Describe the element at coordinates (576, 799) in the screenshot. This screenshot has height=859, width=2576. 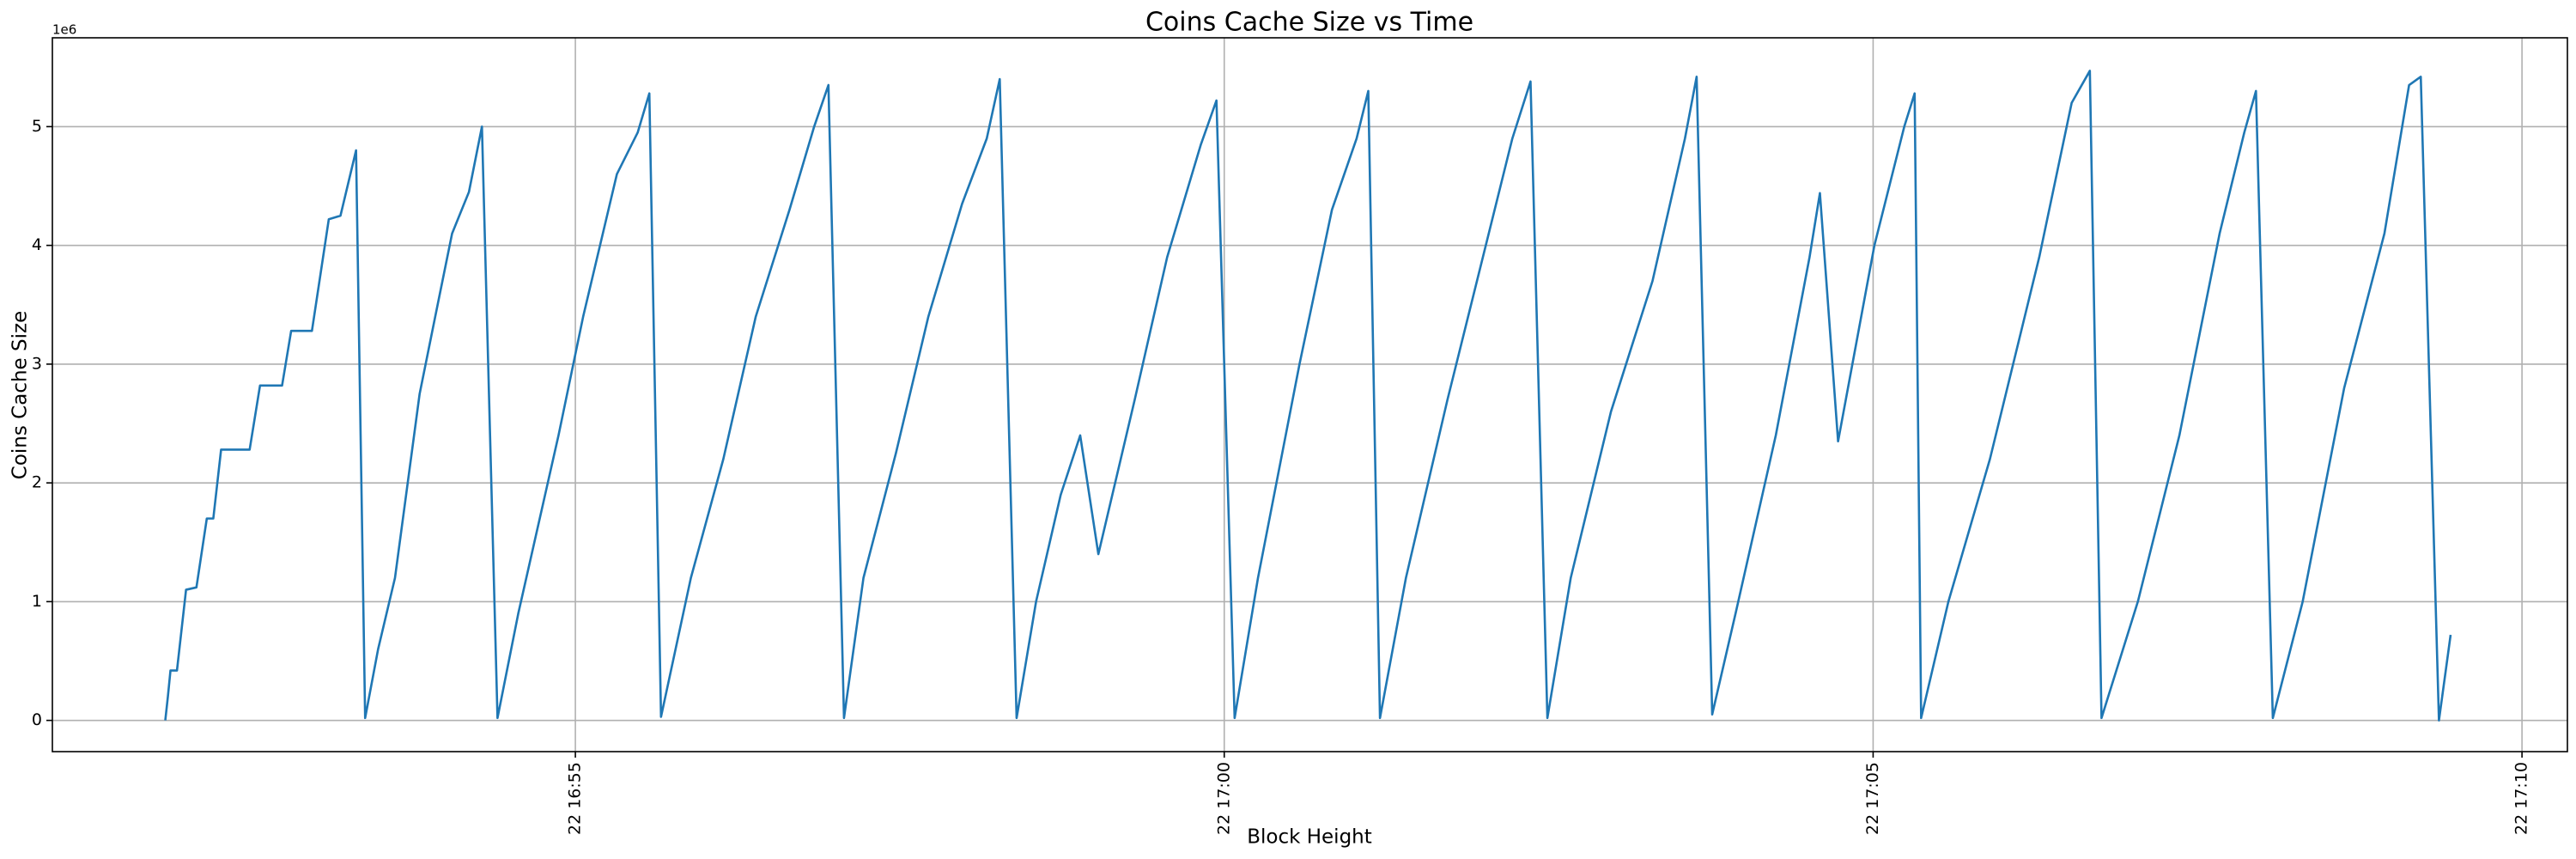
I see `x-tick-label: 22 16:55` at that location.